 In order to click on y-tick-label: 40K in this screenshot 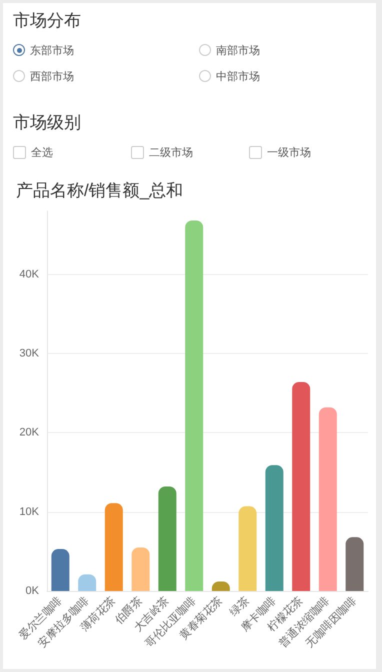, I will do `click(29, 274)`.